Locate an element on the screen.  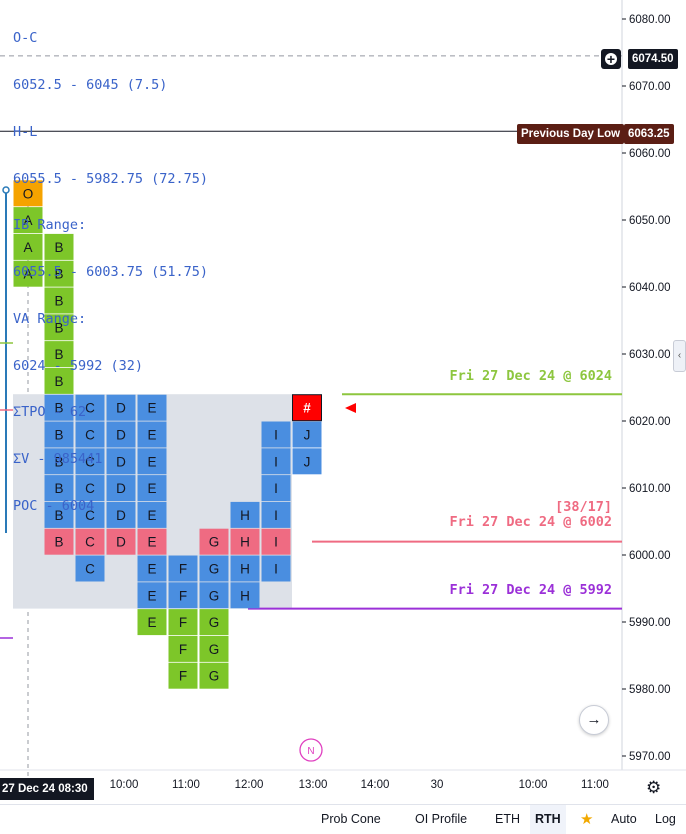
open-price-arrow is located at coordinates (350, 408).